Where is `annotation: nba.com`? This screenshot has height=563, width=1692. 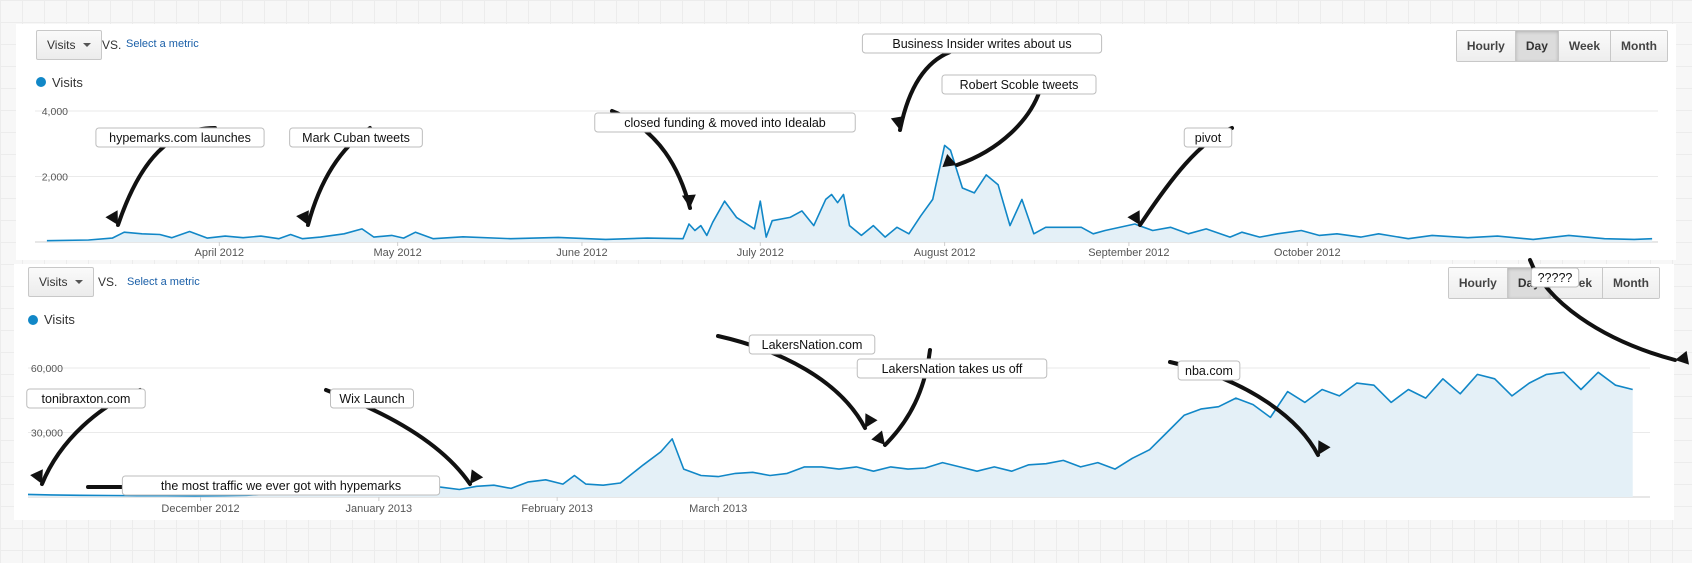
annotation: nba.com is located at coordinates (1249, 408).